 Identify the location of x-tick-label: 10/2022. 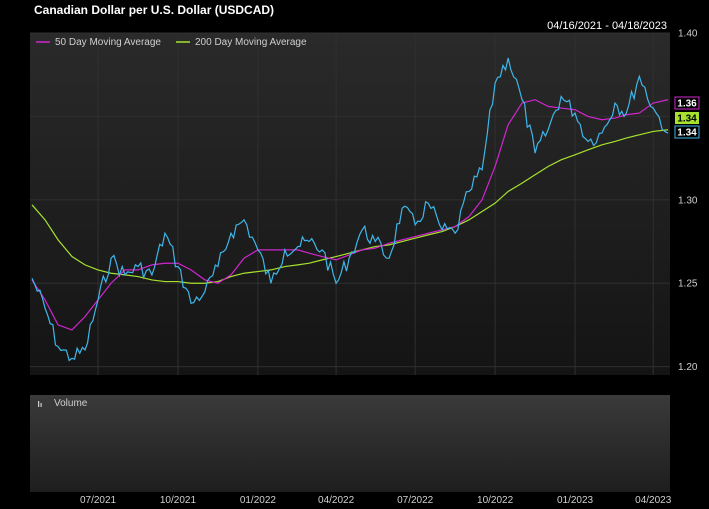
(495, 500).